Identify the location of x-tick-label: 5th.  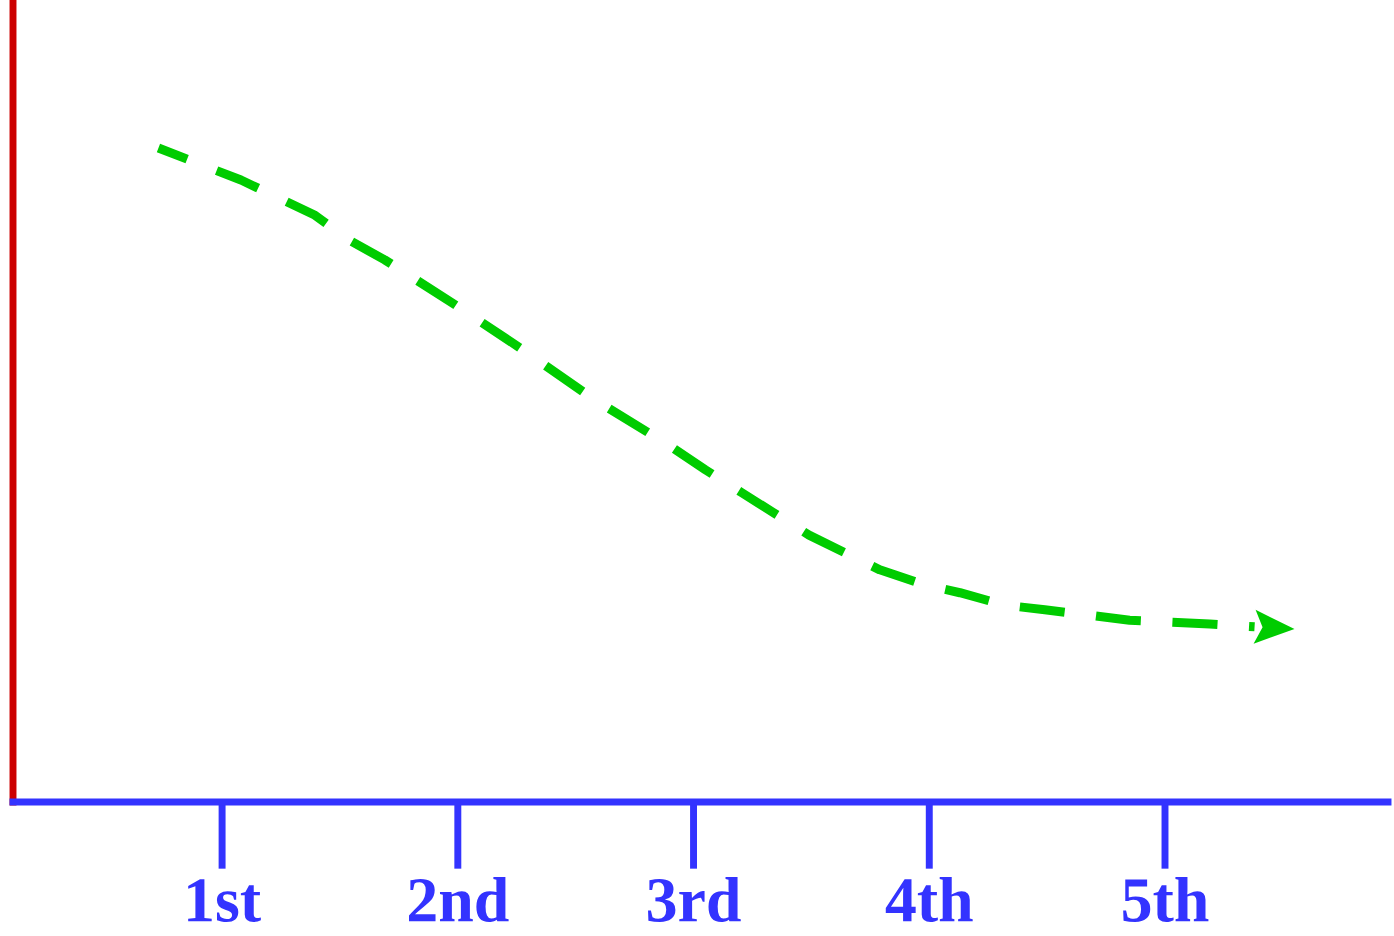
(1166, 899).